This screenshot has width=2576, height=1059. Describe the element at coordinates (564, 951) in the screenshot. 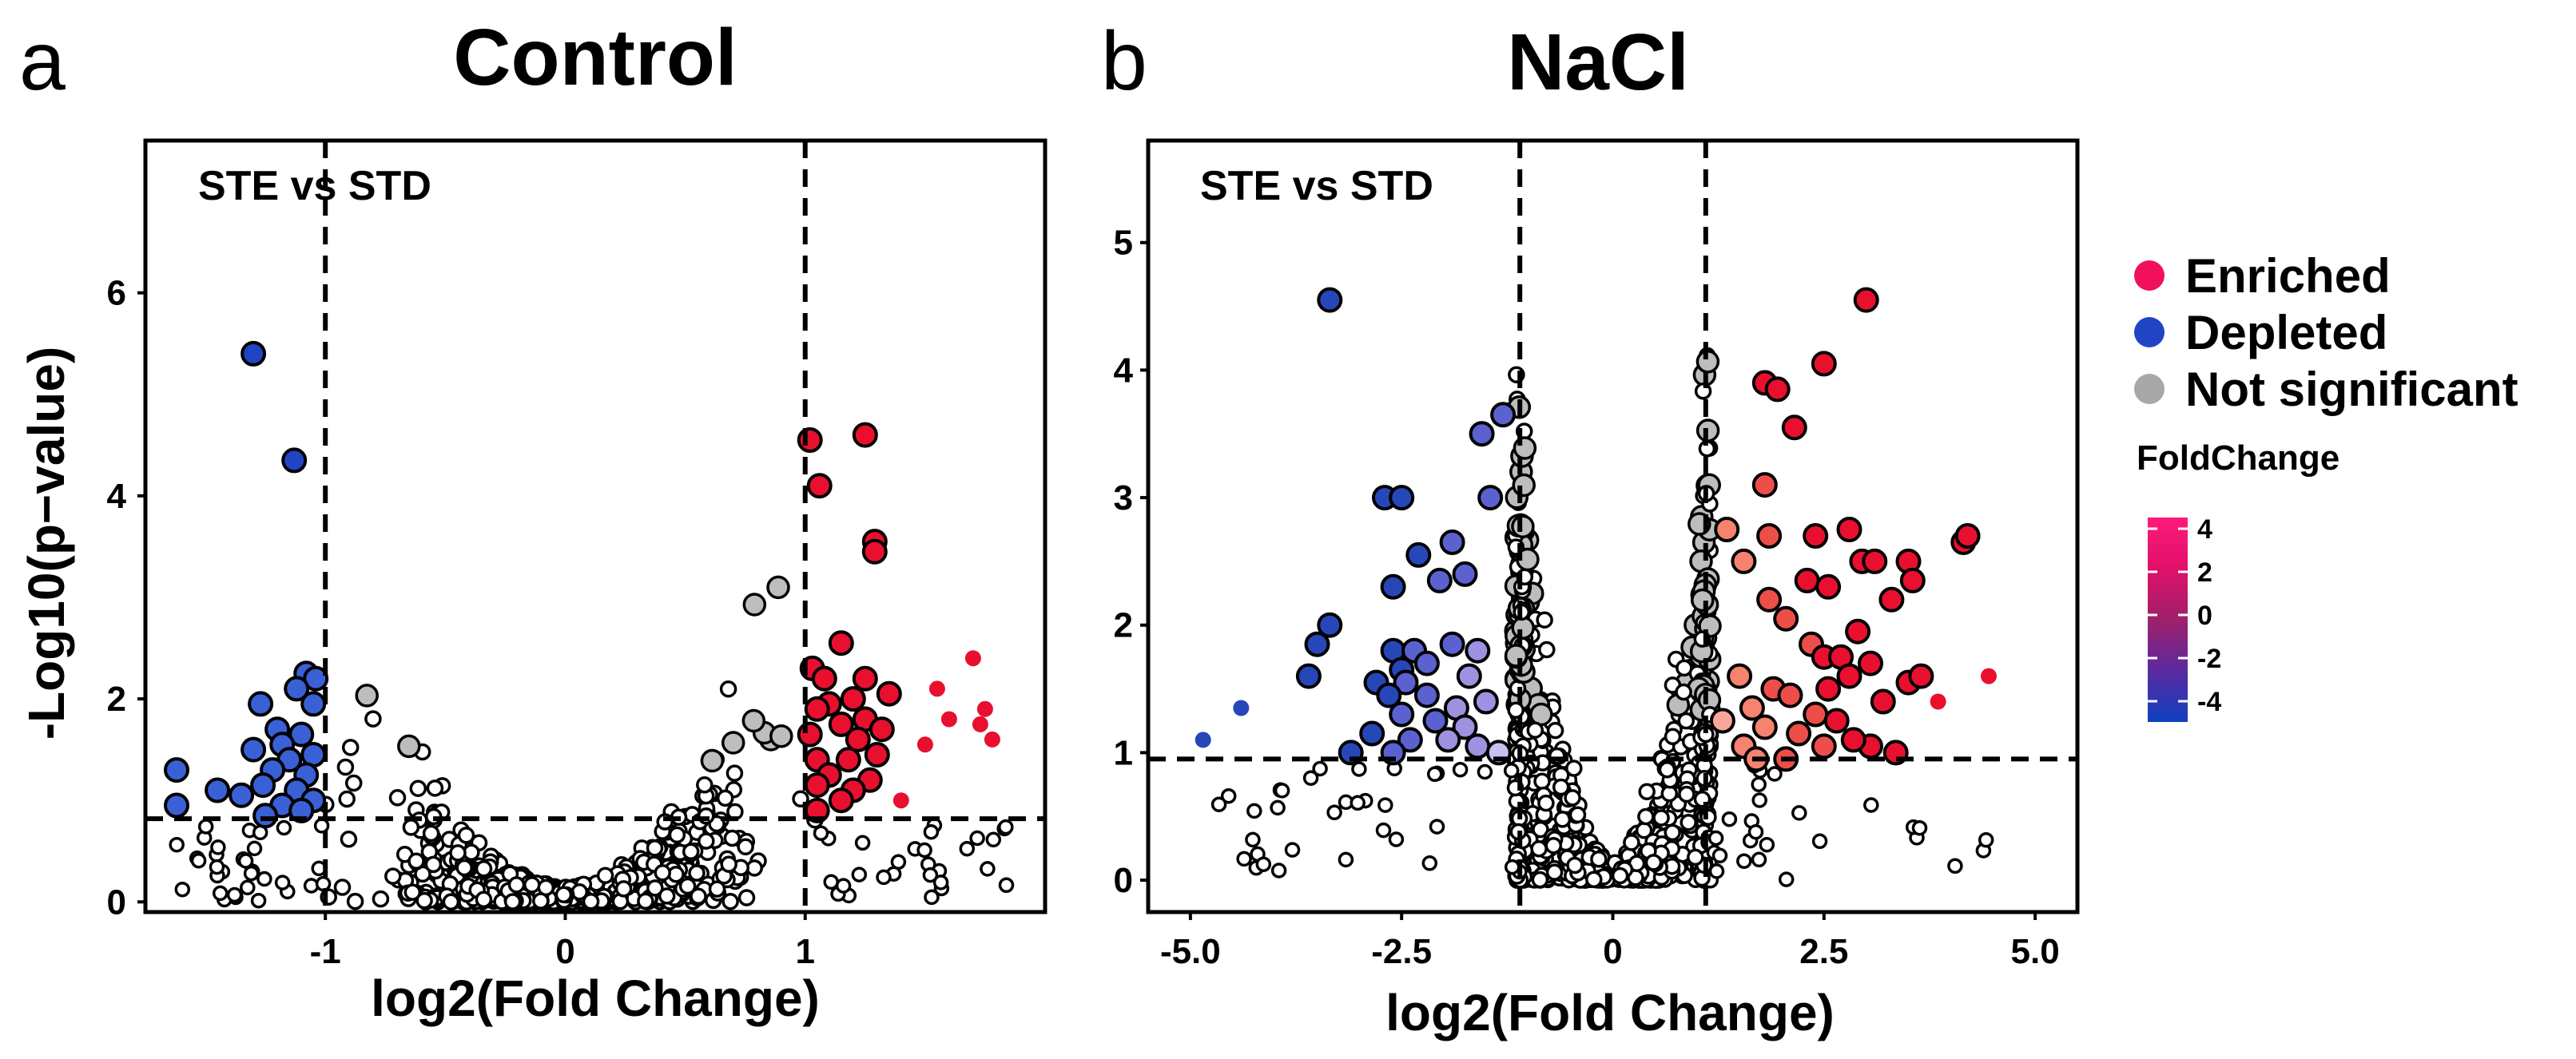

I see `x-tick-label: 0` at that location.